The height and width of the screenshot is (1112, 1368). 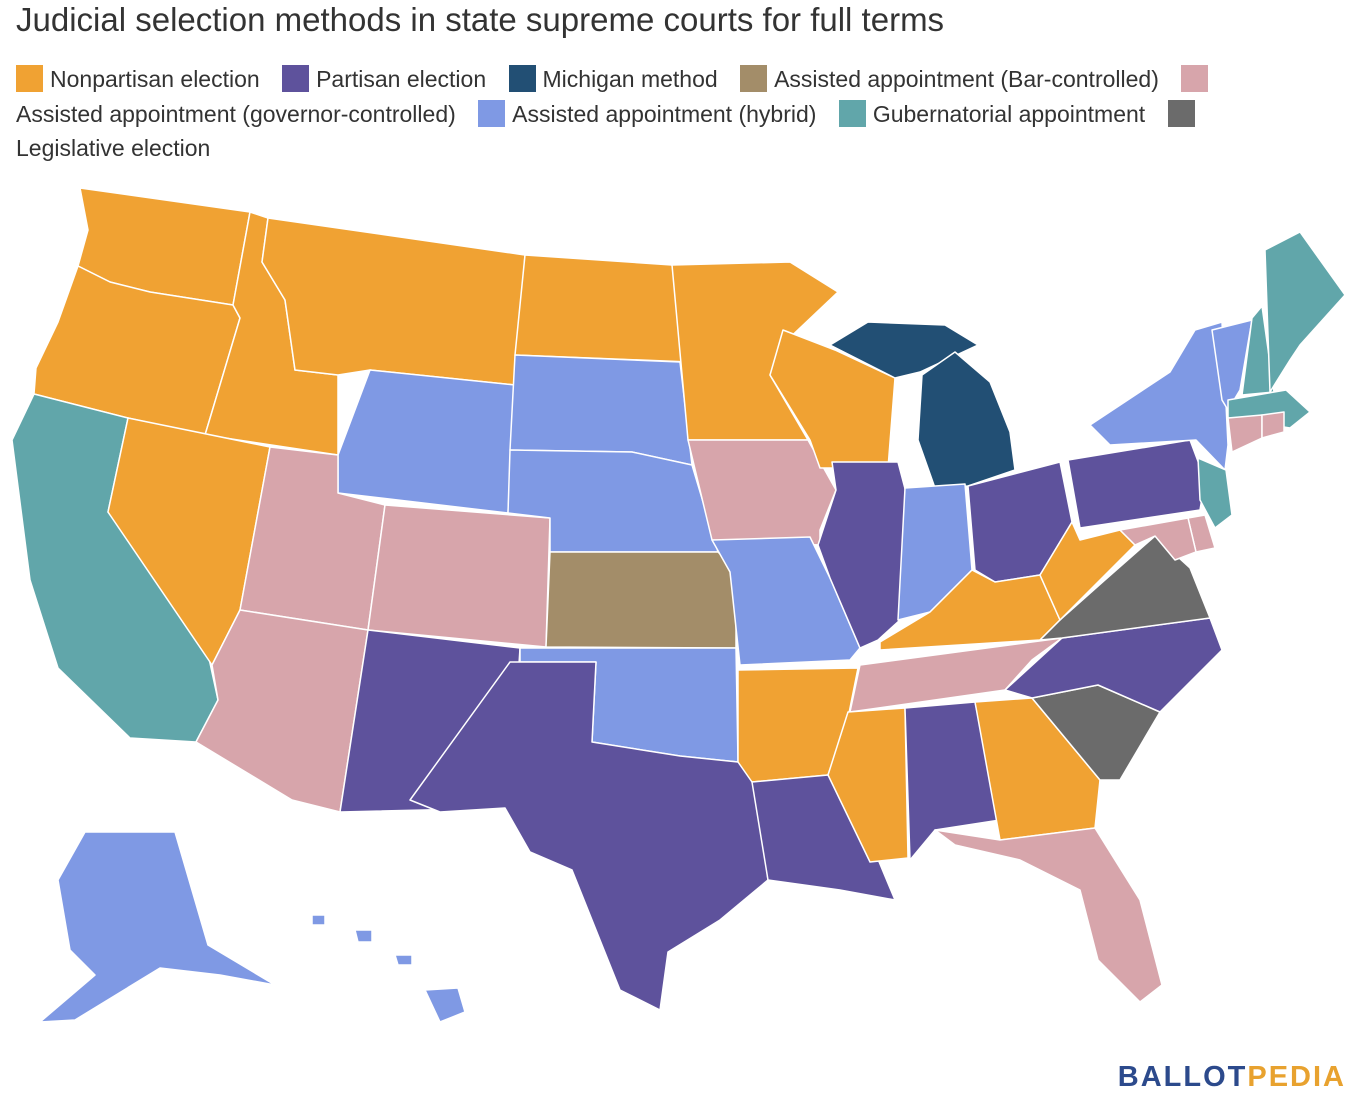 I want to click on legend-label: Legislative election, so click(x=113, y=148).